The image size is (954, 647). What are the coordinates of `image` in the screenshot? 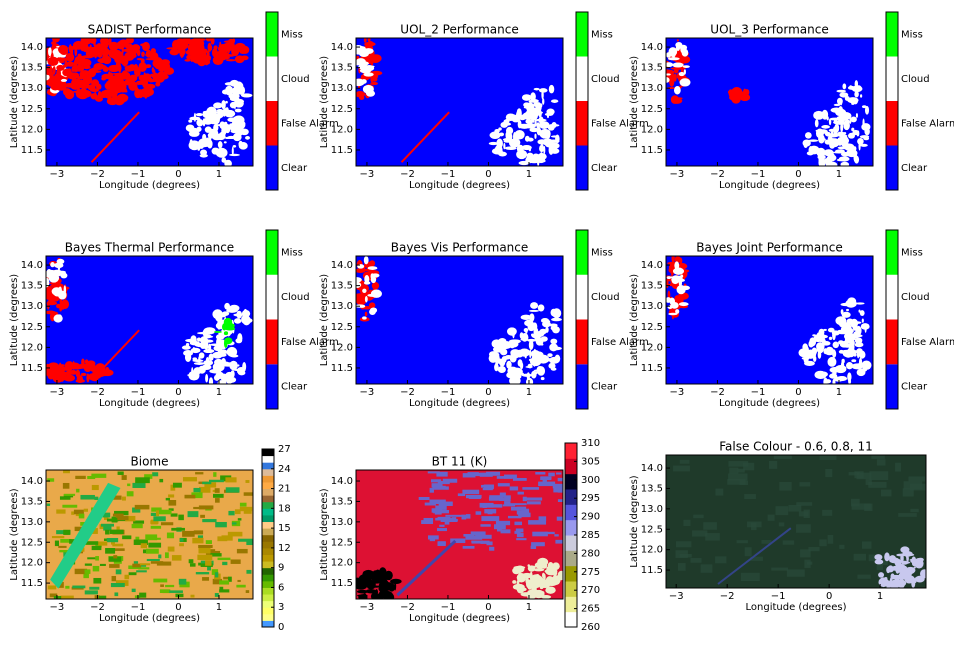 It's located at (459, 320).